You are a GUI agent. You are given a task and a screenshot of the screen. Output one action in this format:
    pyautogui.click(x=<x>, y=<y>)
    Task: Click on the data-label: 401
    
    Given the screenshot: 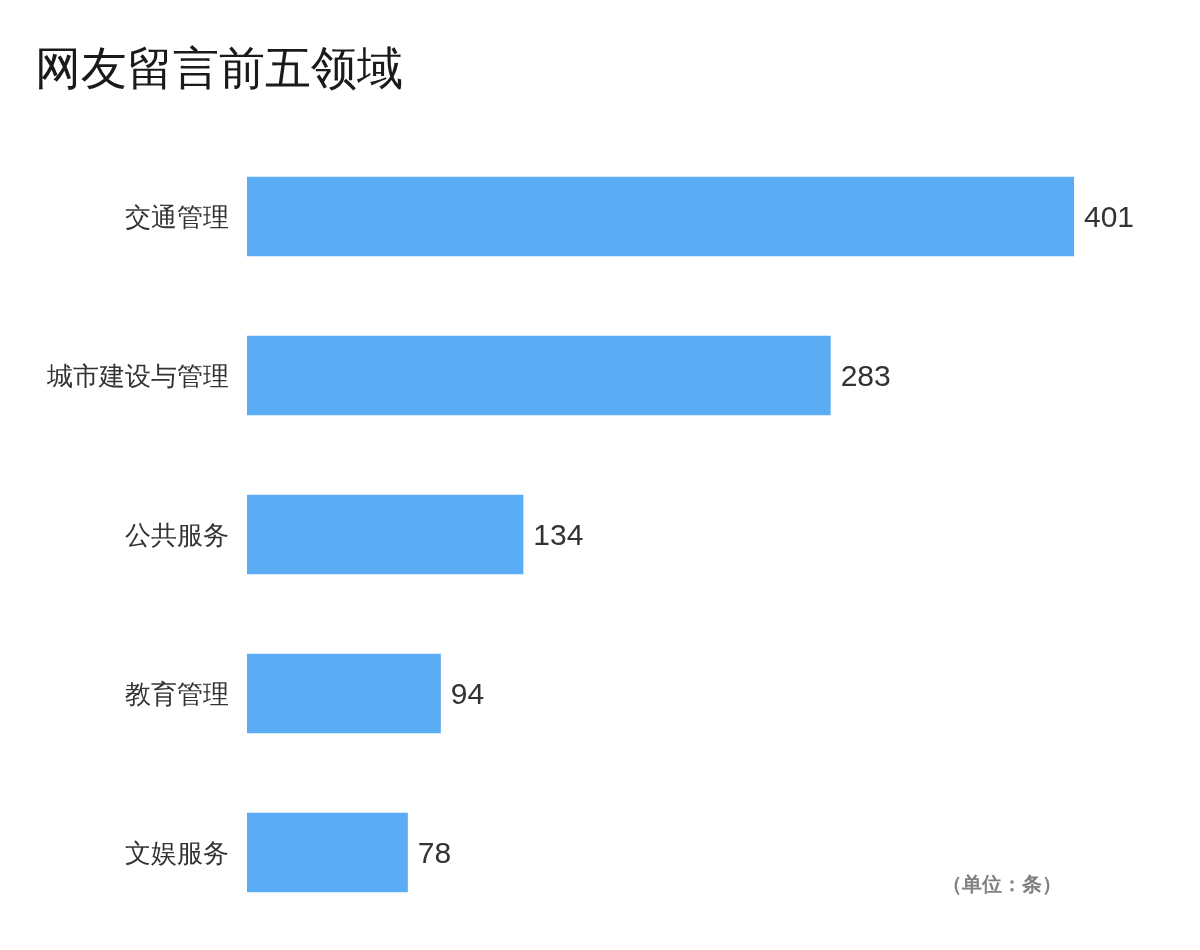 What is the action you would take?
    pyautogui.click(x=1109, y=216)
    